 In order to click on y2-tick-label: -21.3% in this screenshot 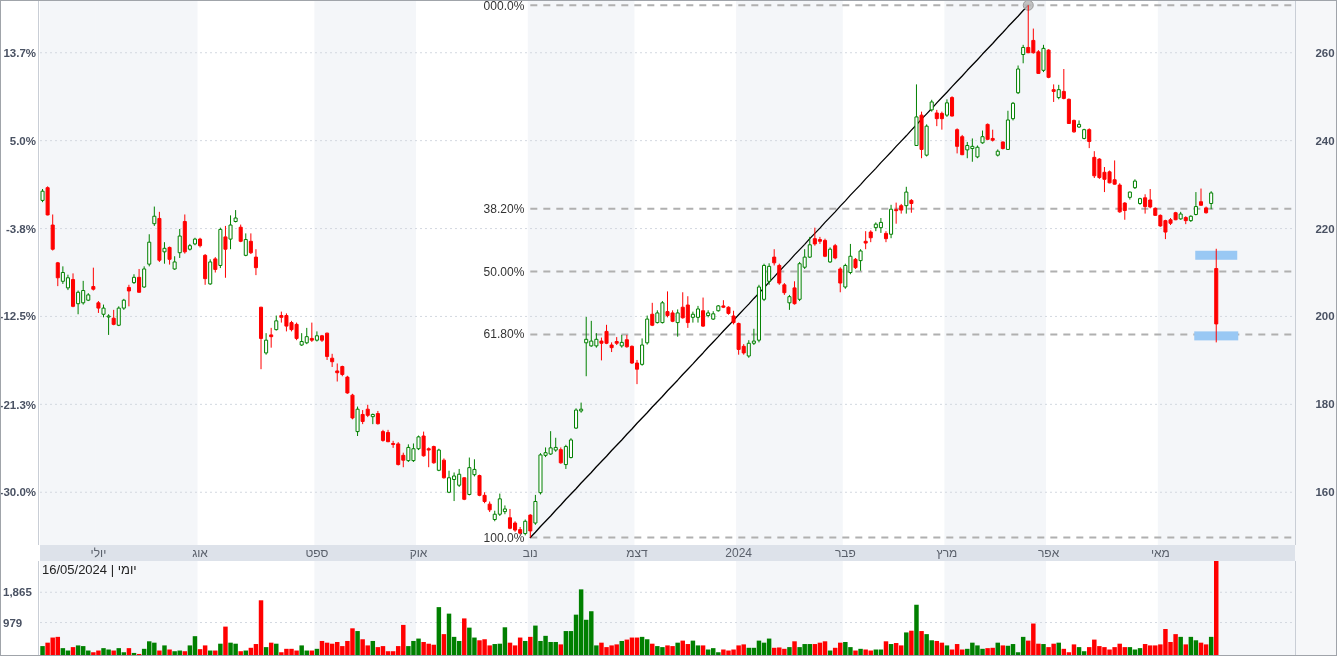, I will do `click(18, 404)`.